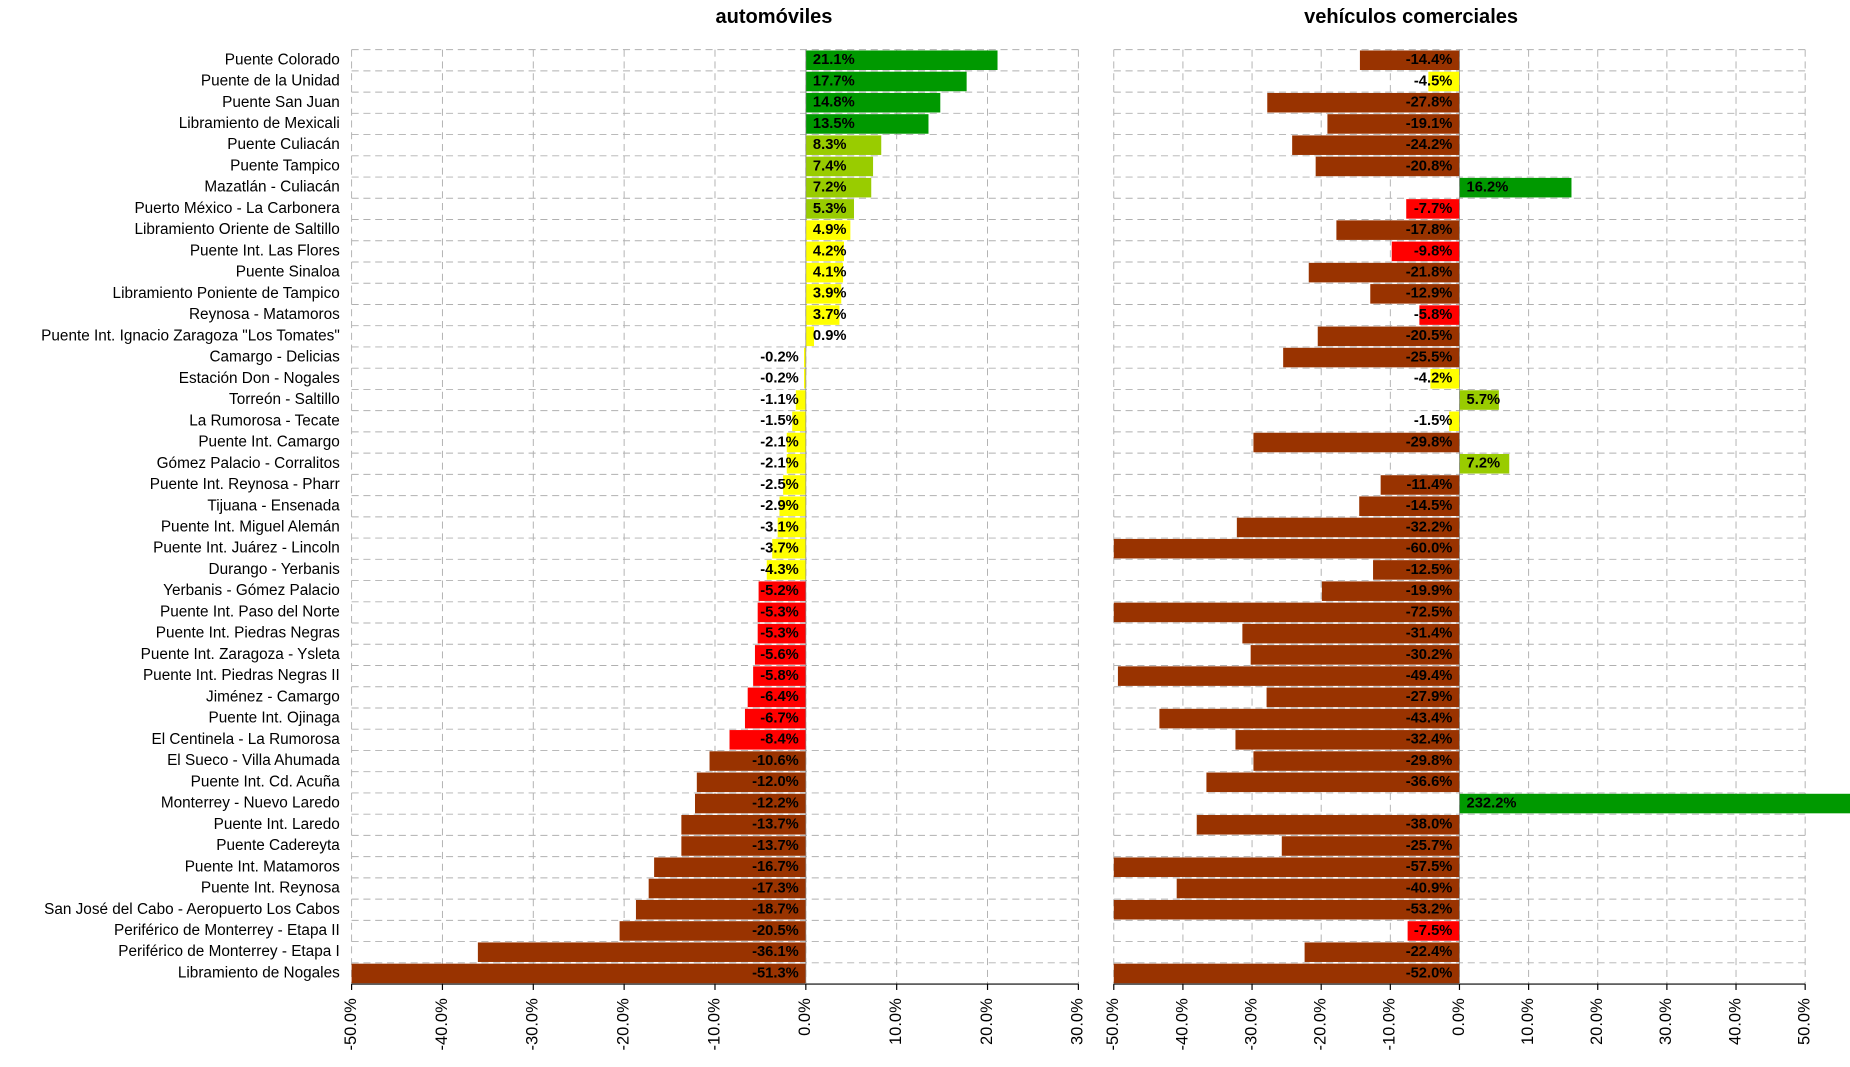  What do you see at coordinates (250, 527) in the screenshot?
I see `category-label: Puente Int. Miguel Alemán` at bounding box center [250, 527].